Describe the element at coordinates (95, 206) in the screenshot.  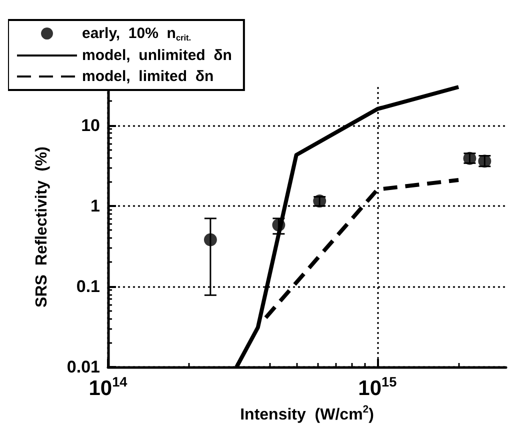
I see `y-tick-label: 1` at that location.